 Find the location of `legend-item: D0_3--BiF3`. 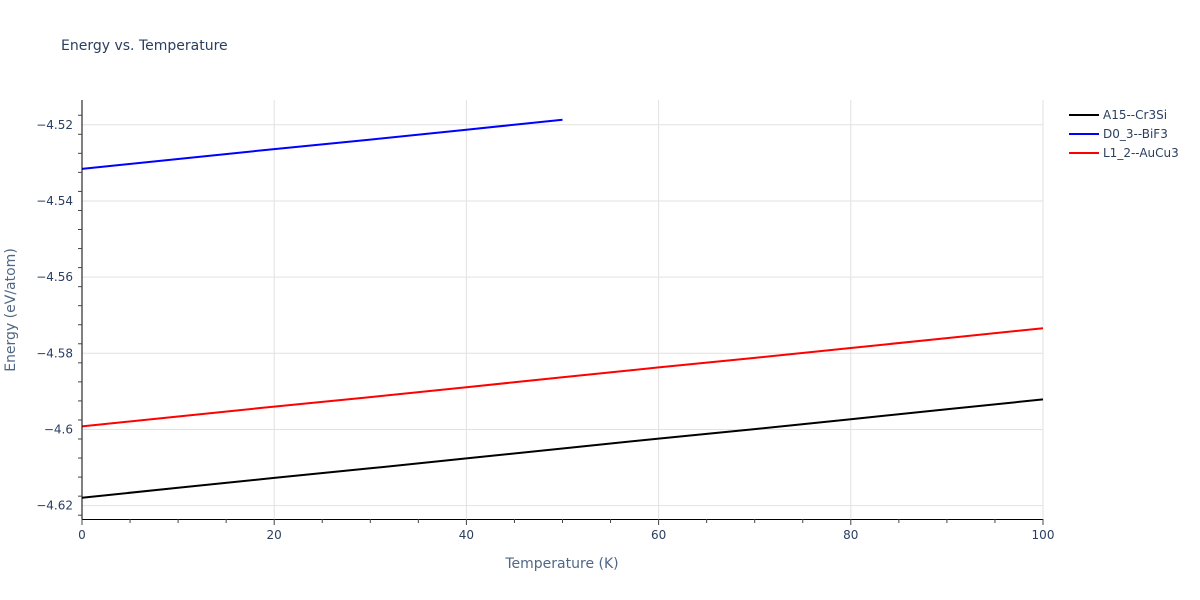

legend-item: D0_3--BiF3 is located at coordinates (1118, 134).